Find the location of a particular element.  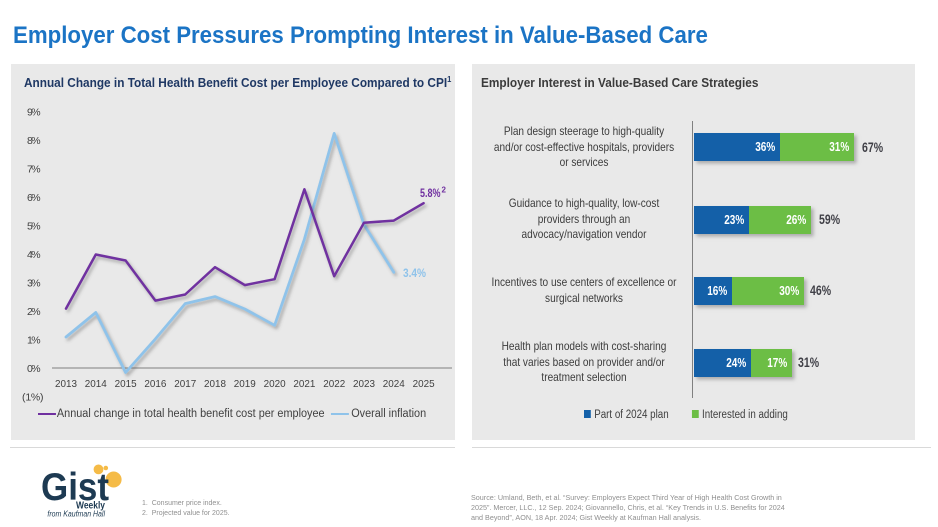

svg-text: (1%) is located at coordinates (33, 398).